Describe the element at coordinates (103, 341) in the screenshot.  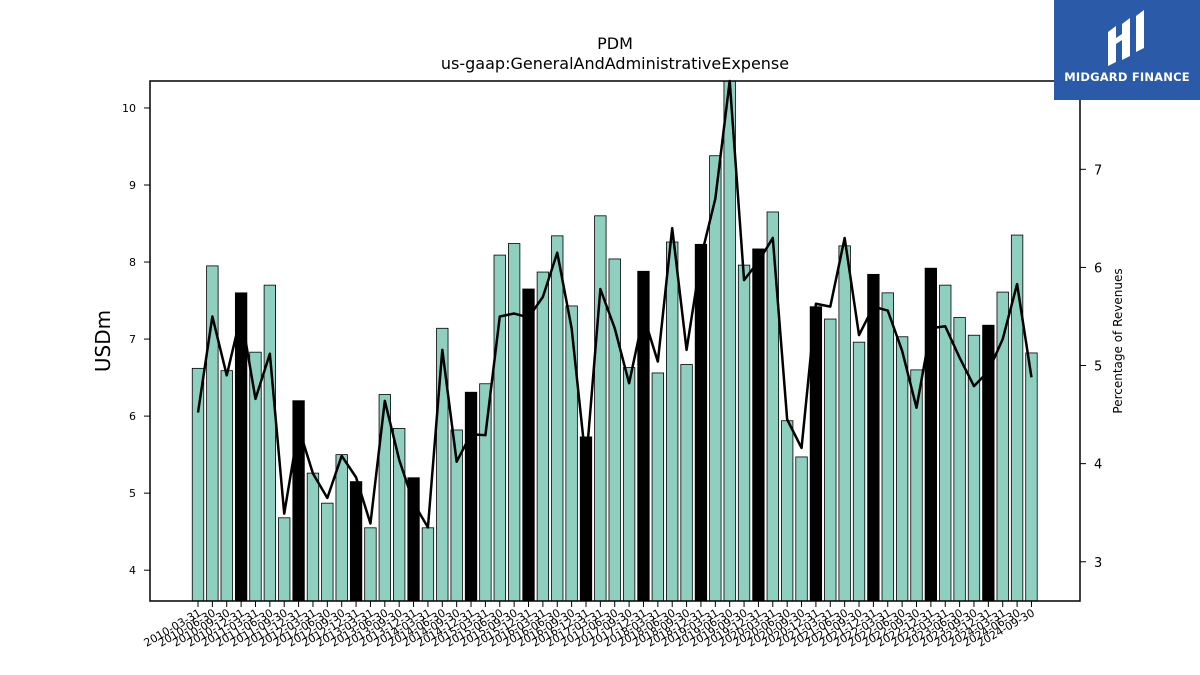
I see `y-axis-label: USDm` at that location.